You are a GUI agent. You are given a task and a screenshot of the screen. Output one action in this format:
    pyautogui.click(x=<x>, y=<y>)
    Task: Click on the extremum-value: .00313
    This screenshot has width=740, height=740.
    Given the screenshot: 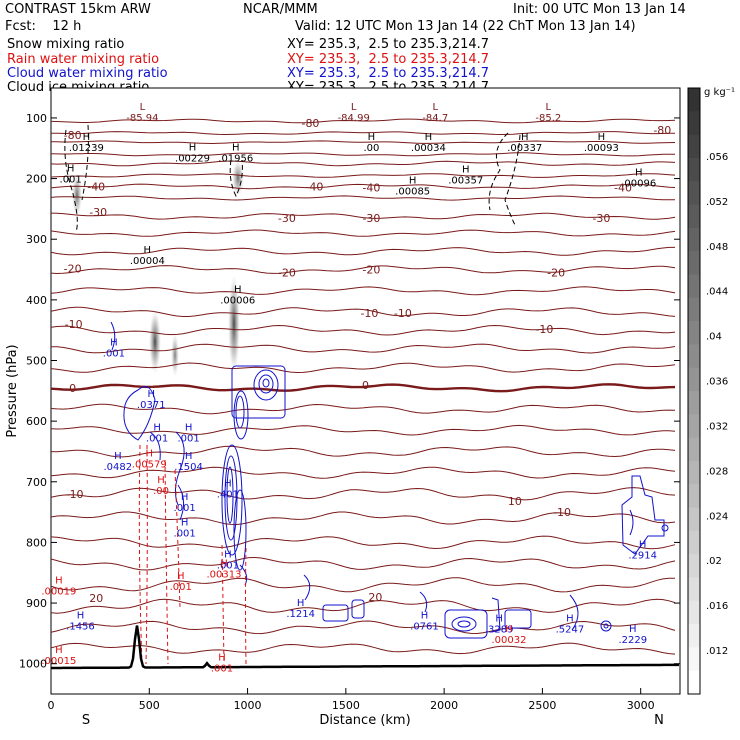 What is the action you would take?
    pyautogui.click(x=223, y=575)
    